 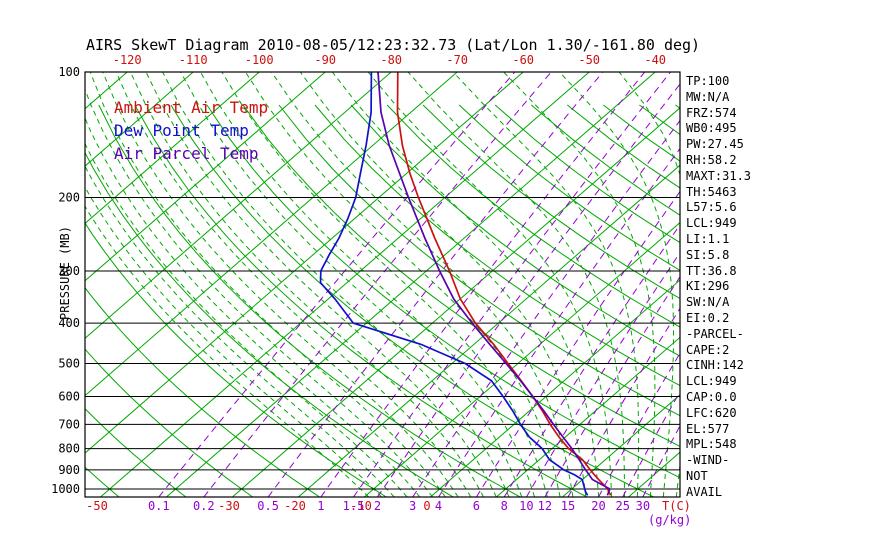 What do you see at coordinates (589, 60) in the screenshot?
I see `top-temp-label: -50` at bounding box center [589, 60].